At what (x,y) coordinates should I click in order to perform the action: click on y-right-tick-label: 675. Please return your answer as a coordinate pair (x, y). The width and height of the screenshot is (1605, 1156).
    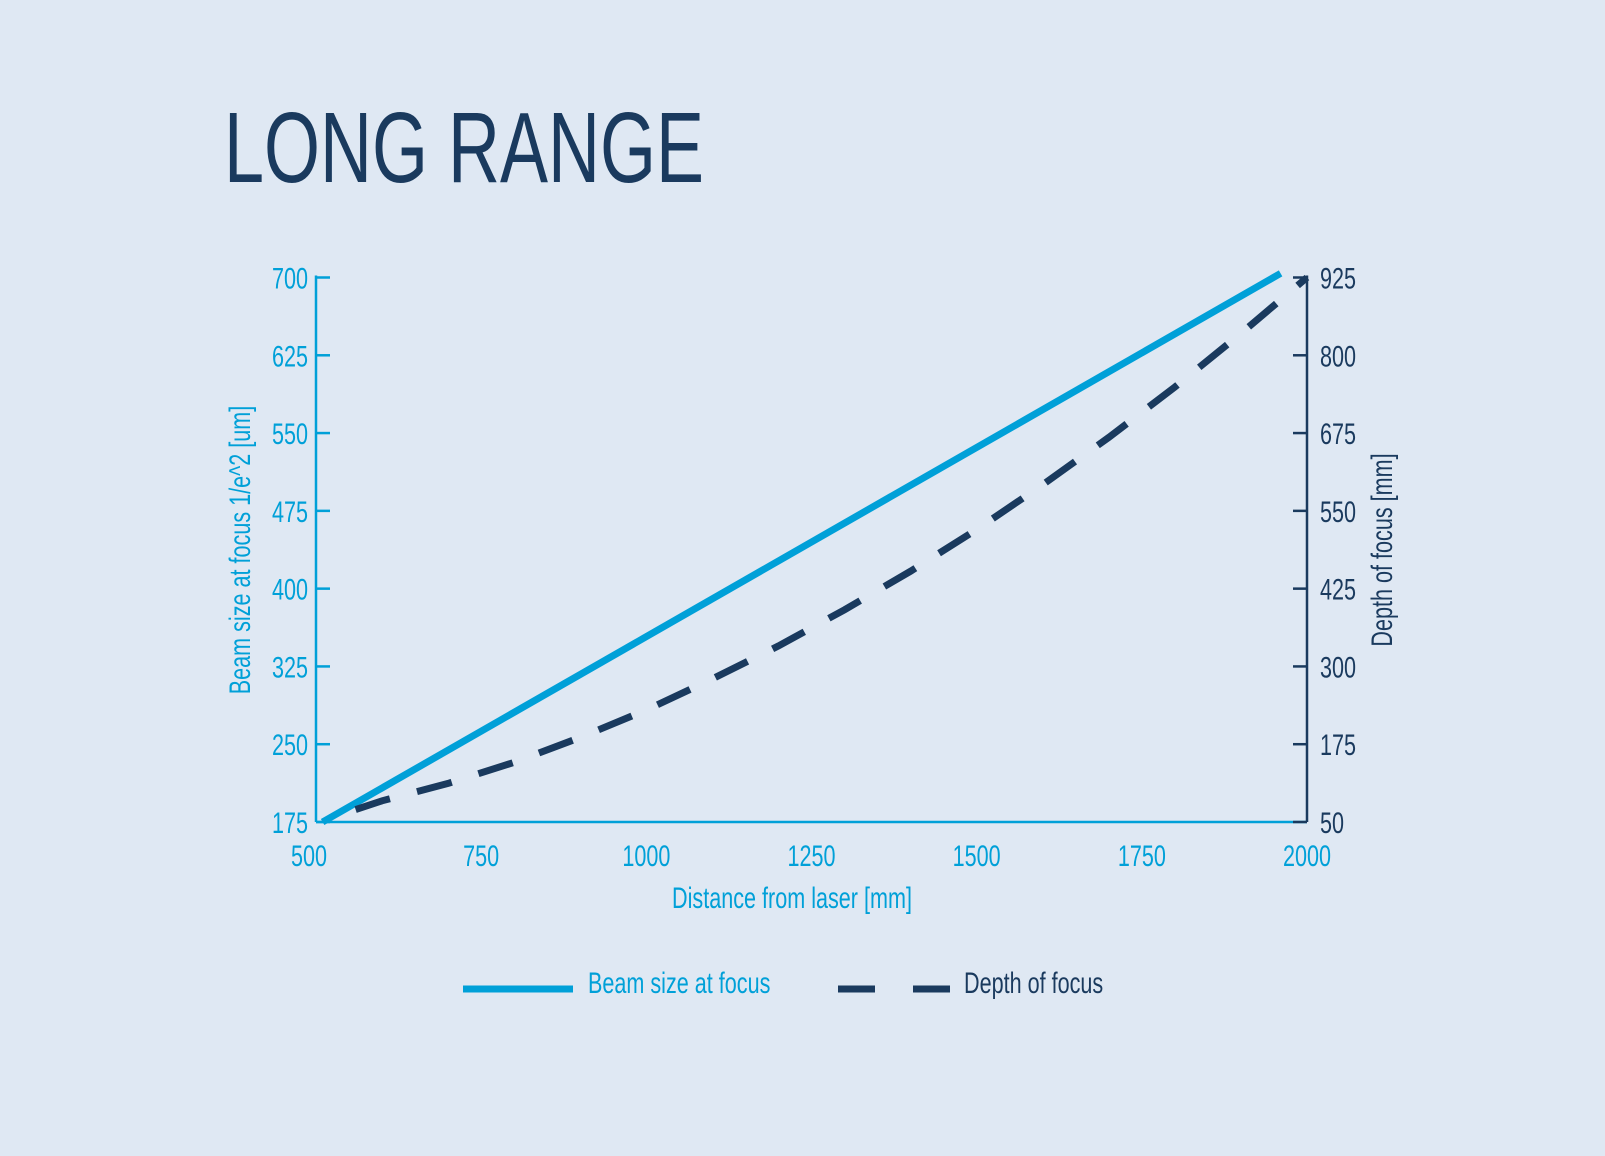
    Looking at the image, I should click on (1338, 434).